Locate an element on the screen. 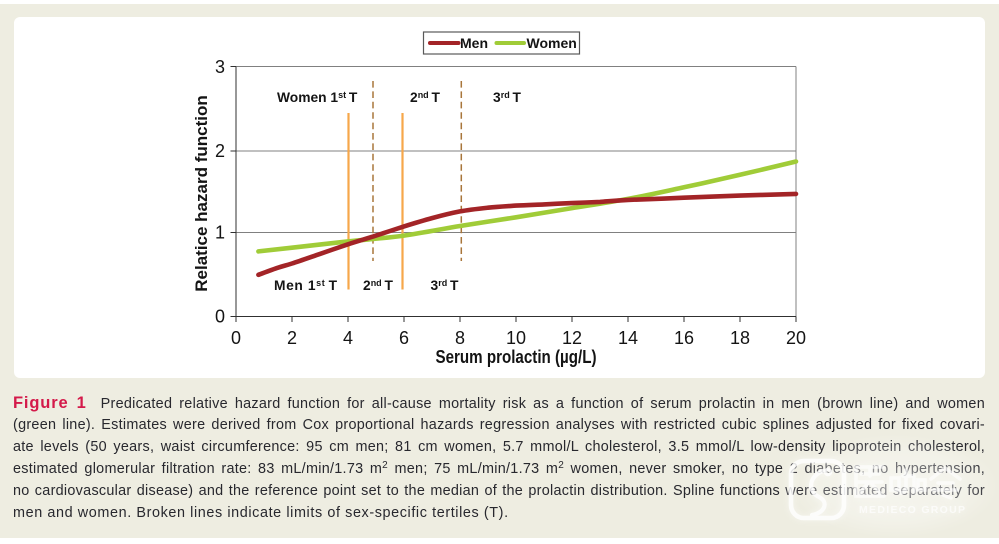  svg-text: 6 is located at coordinates (404, 338).